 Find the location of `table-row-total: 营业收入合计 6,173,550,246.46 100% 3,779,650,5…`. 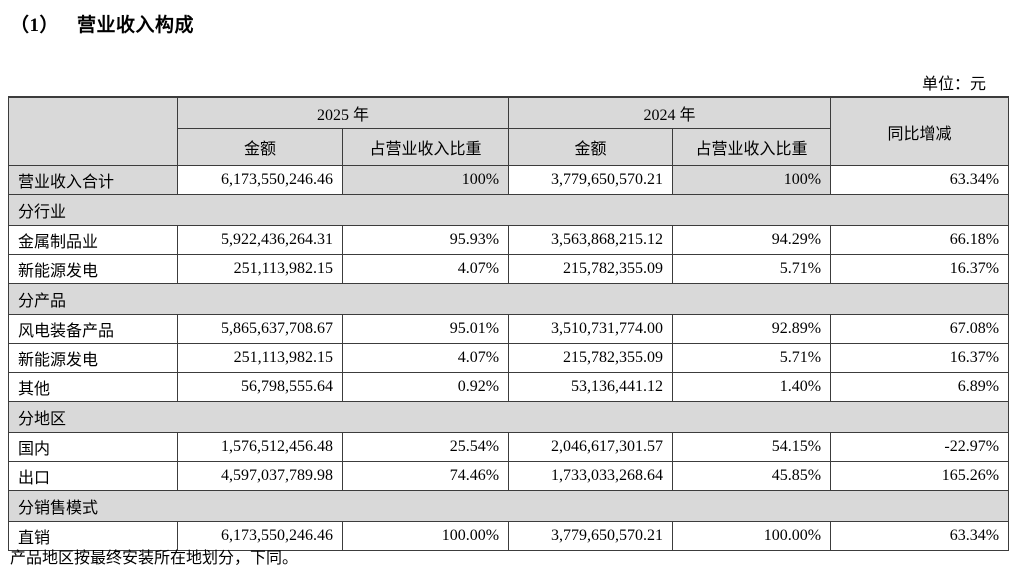

table-row-total: 营业收入合计 6,173,550,246.46 100% 3,779,650,5… is located at coordinates (509, 180).